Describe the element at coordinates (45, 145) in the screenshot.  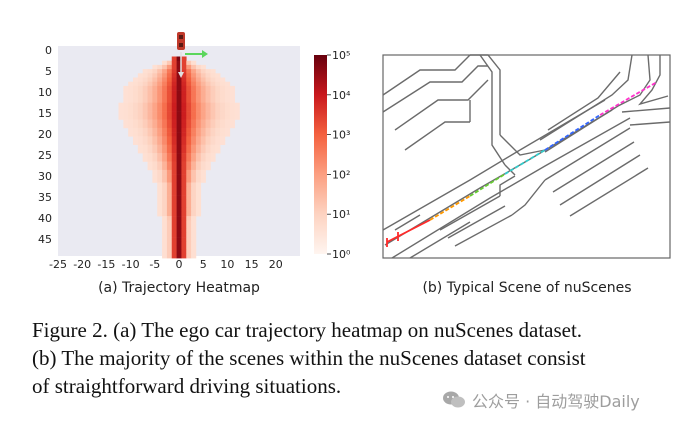
I see `heatmap-y-ticks: 0 5 10 15 20 25 30 35 40 45` at that location.